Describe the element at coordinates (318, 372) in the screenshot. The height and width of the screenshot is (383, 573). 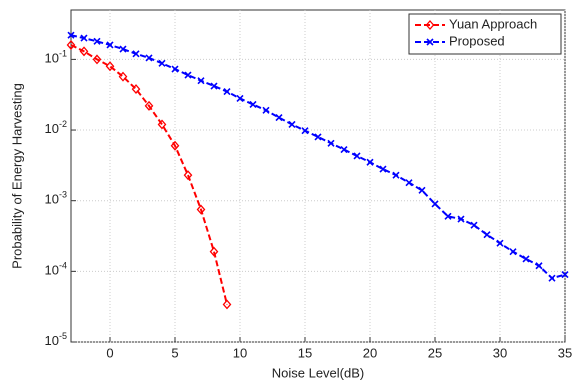
I see `x-axis-label: Noise Level(dB)` at that location.